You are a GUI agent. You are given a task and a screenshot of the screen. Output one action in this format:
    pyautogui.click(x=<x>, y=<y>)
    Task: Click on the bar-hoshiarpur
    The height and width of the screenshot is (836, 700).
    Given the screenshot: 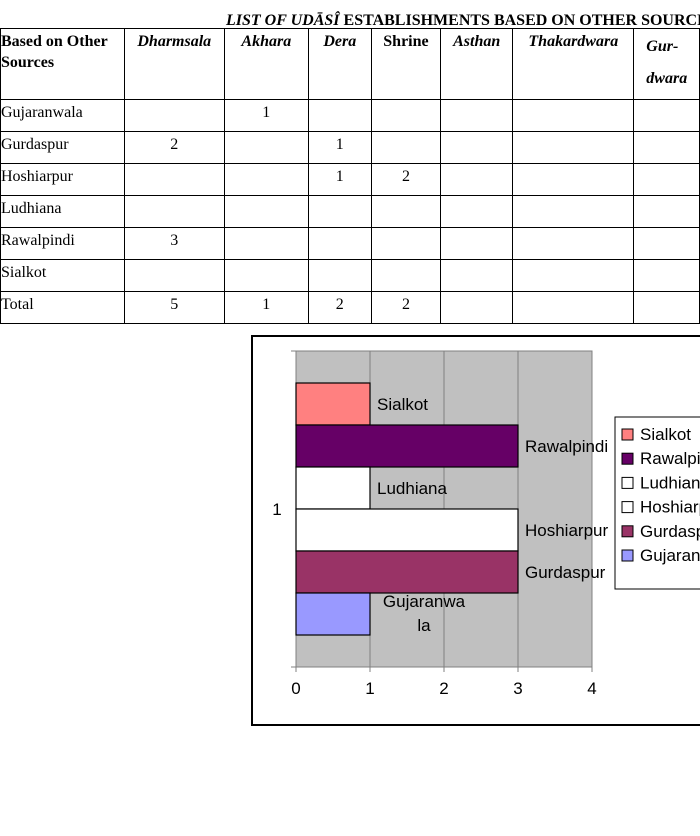 What is the action you would take?
    pyautogui.click(x=407, y=530)
    